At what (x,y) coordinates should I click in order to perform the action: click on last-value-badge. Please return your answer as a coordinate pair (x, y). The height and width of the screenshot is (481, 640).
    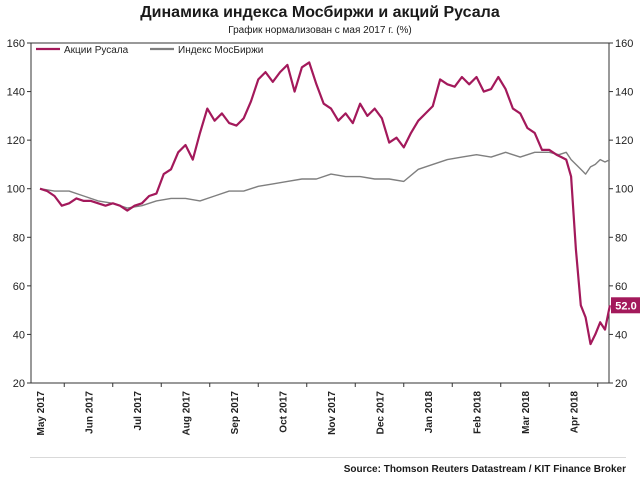
    Looking at the image, I should click on (625, 305).